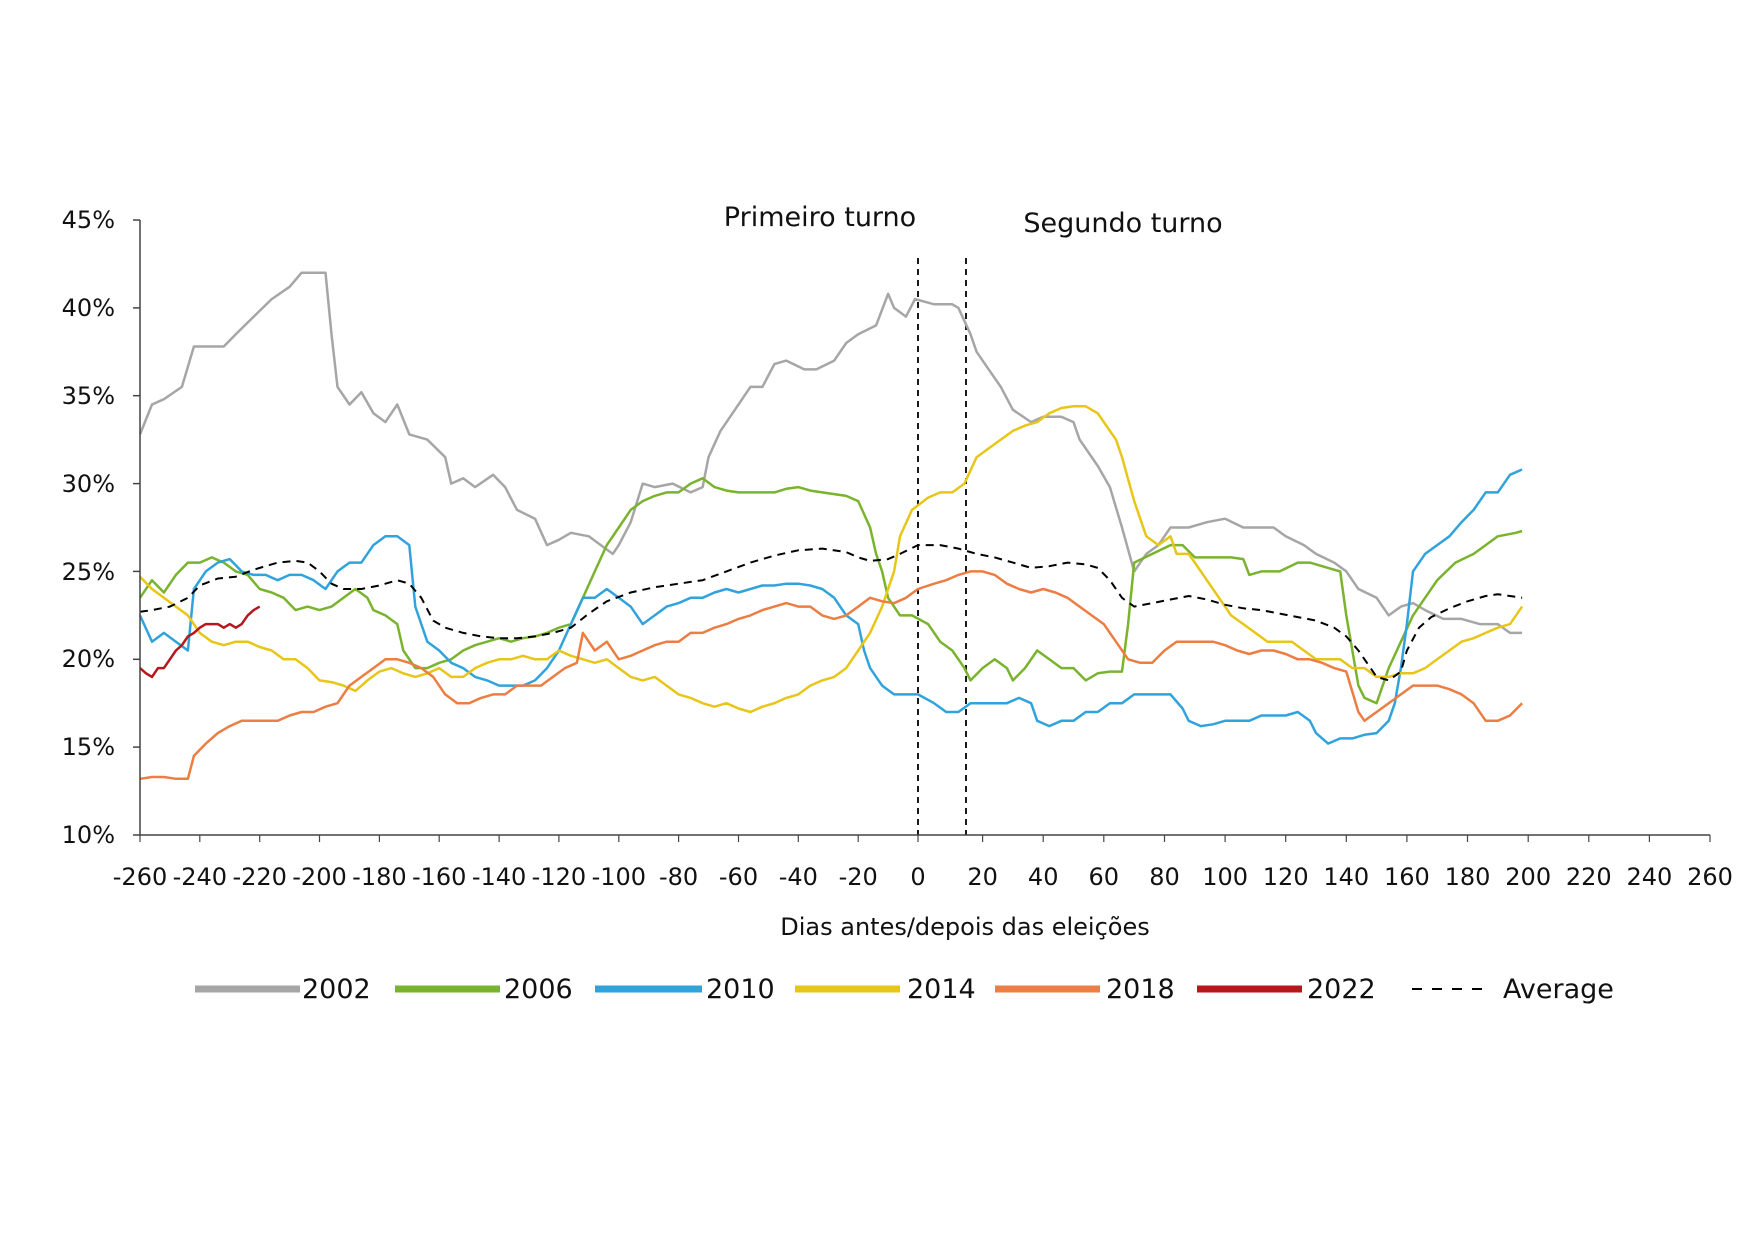 The image size is (1755, 1241). What do you see at coordinates (1528, 877) in the screenshot?
I see `x-tick-label: 200` at bounding box center [1528, 877].